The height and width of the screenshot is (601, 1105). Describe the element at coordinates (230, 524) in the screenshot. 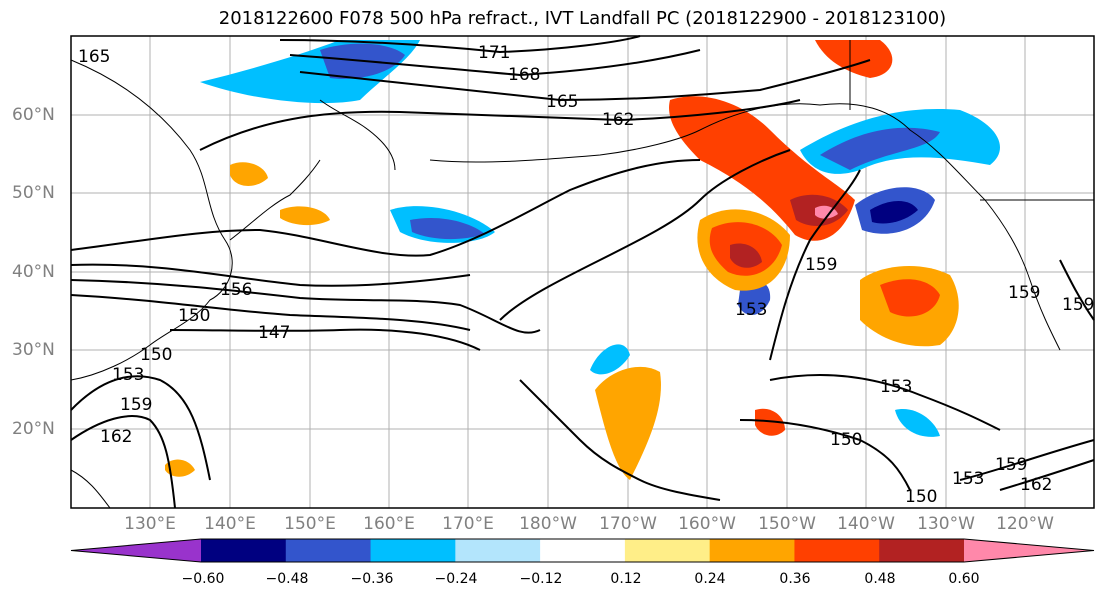

I see `lon-label: 140°E` at that location.